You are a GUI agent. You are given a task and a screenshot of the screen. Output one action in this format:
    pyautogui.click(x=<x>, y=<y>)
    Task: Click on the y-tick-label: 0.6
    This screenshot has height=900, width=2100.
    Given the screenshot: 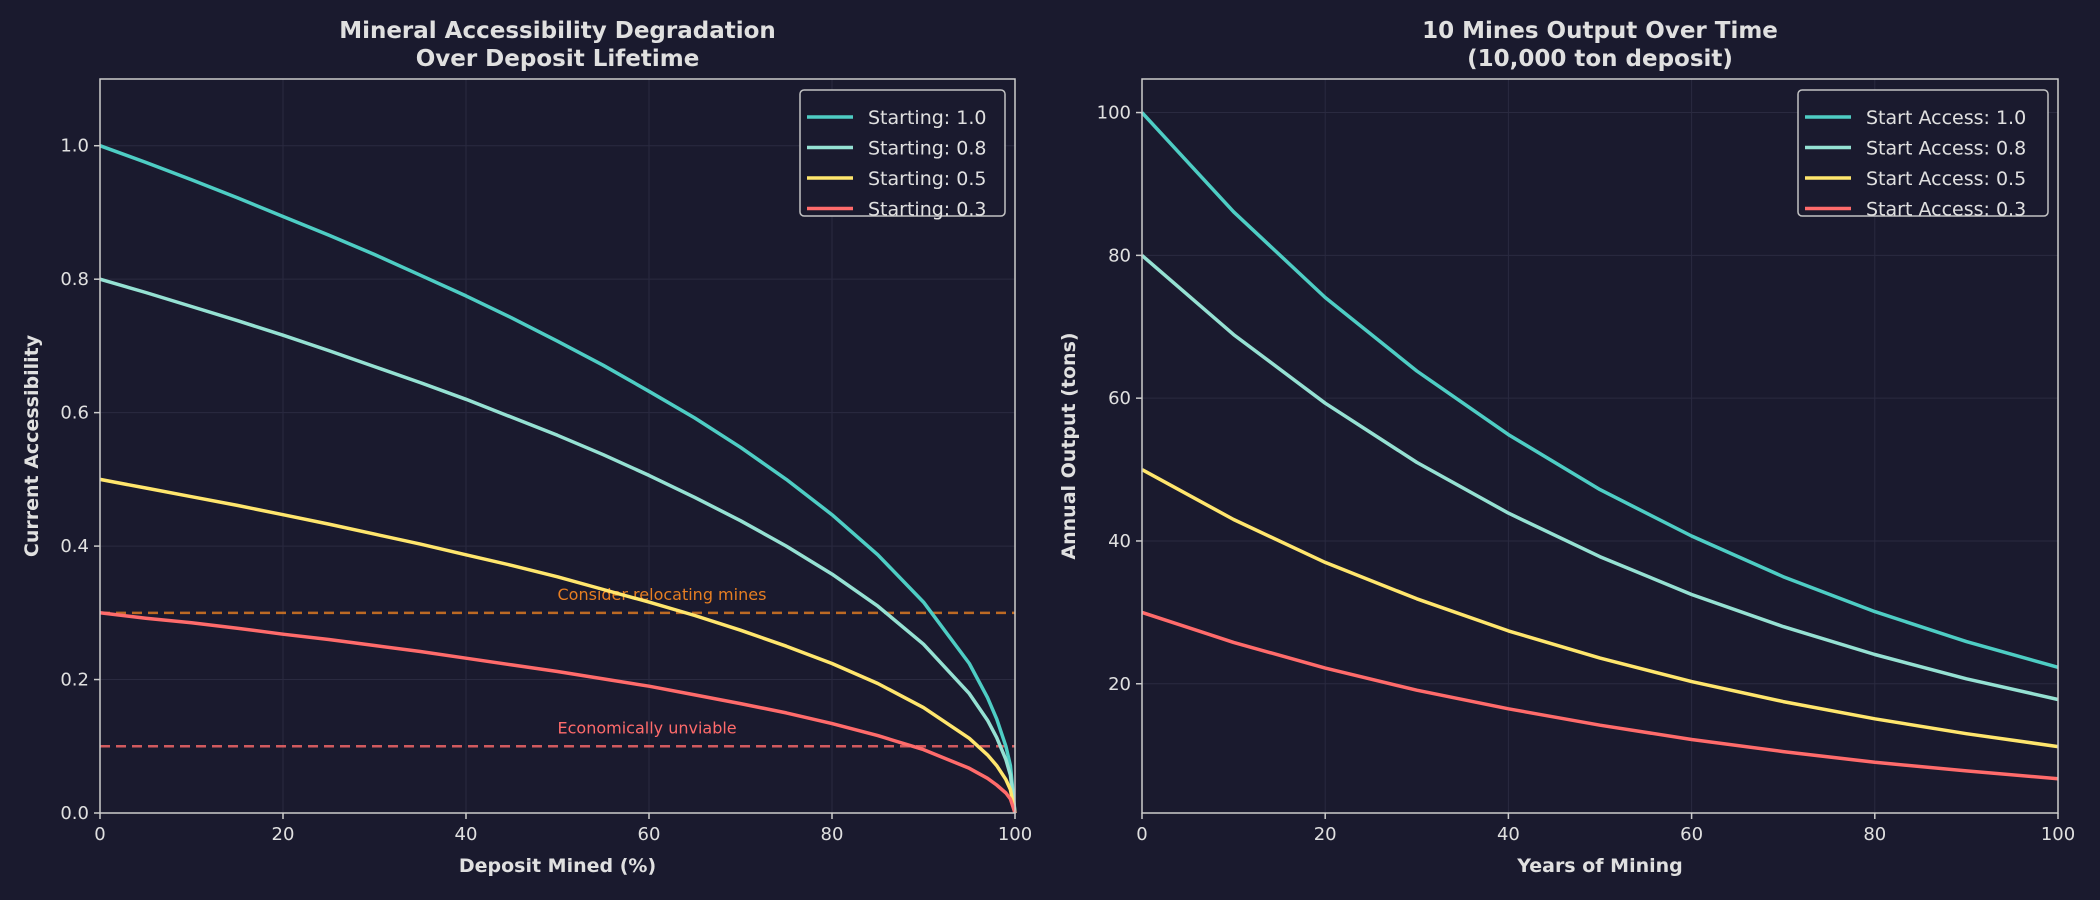 What is the action you would take?
    pyautogui.click(x=74, y=413)
    